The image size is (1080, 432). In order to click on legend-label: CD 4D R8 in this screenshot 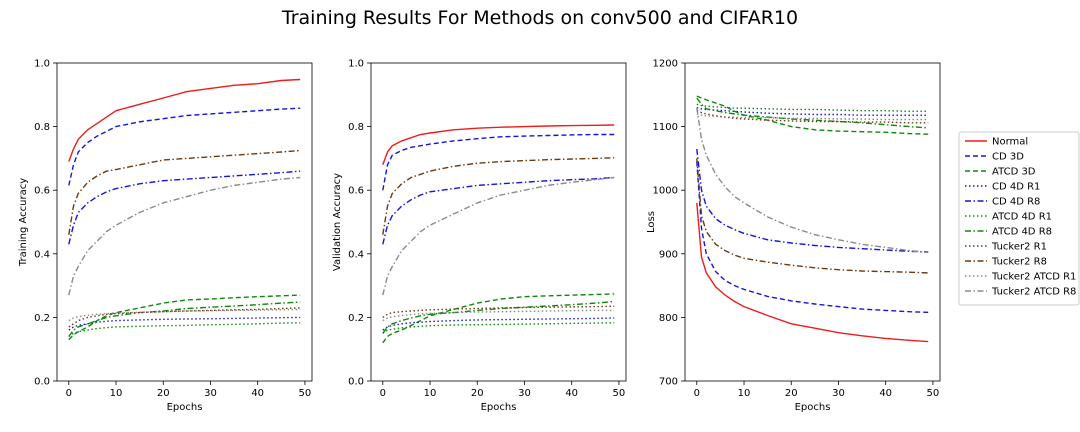, I will do `click(1016, 202)`.